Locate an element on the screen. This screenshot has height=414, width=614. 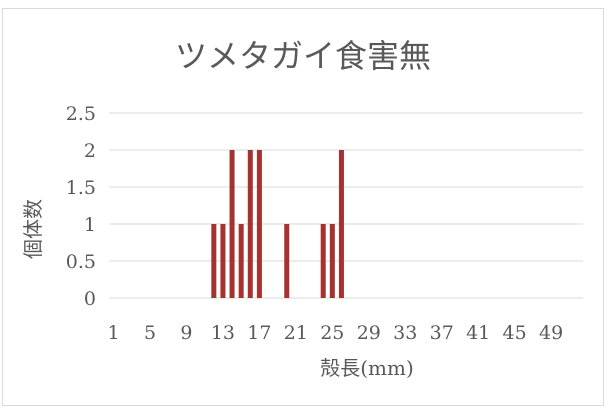
x-axis-title: 殻長(mm) is located at coordinates (367, 368).